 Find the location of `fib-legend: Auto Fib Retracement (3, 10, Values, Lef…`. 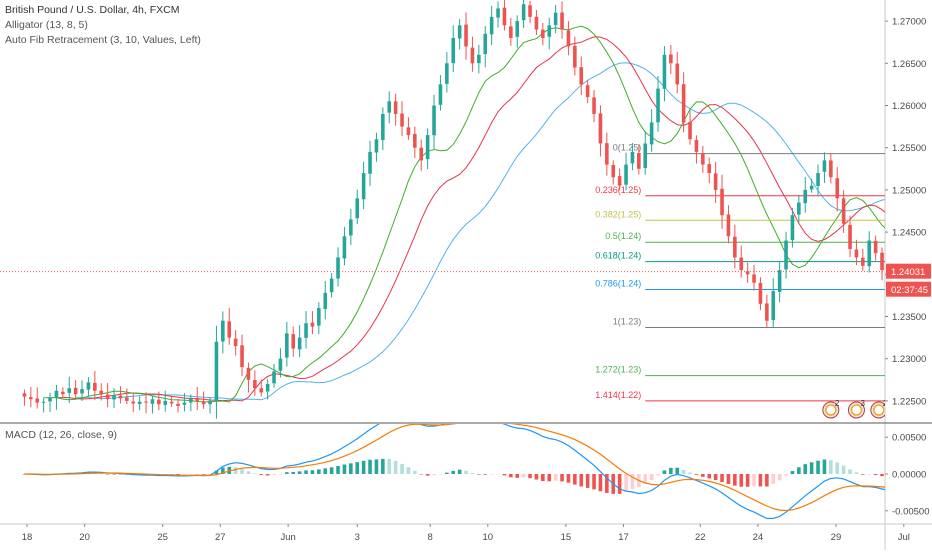

fib-legend: Auto Fib Retracement (3, 10, Values, Lef… is located at coordinates (103, 40).